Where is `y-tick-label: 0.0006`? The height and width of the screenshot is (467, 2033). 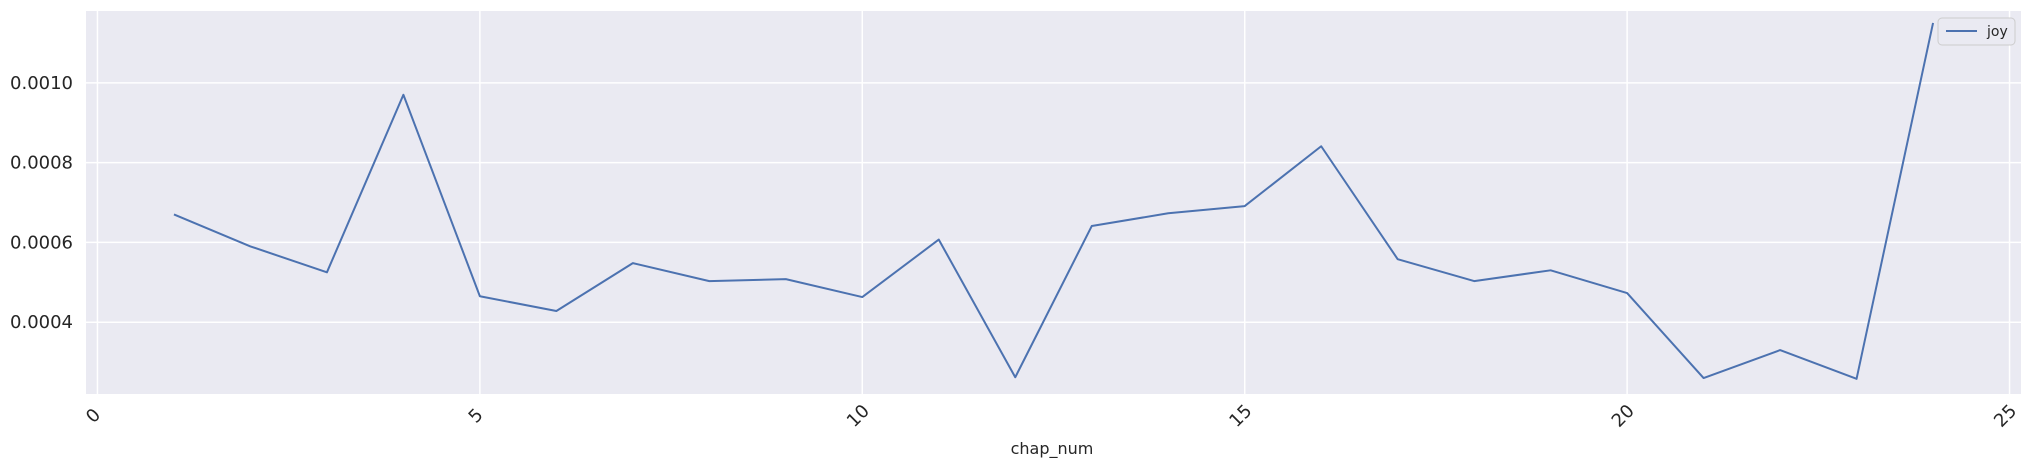
y-tick-label: 0.0006 is located at coordinates (41, 242).